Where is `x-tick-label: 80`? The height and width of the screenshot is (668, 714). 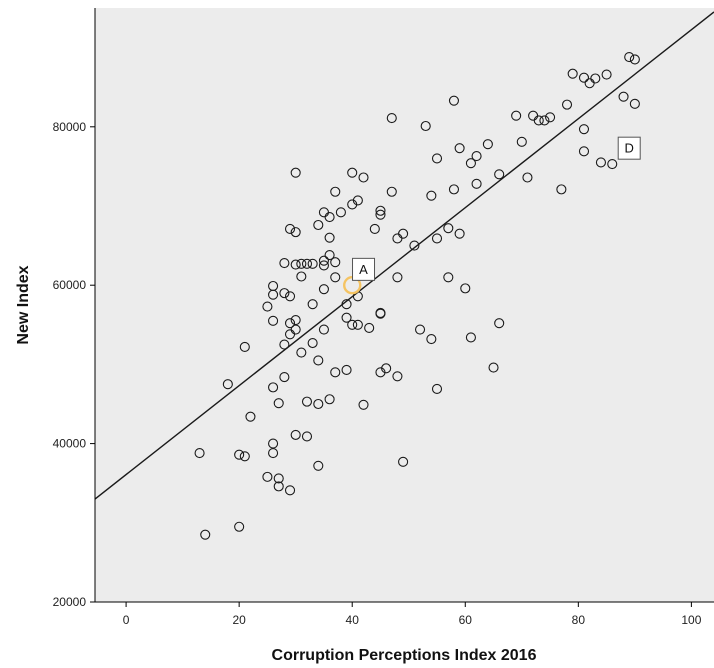 x-tick-label: 80 is located at coordinates (579, 620).